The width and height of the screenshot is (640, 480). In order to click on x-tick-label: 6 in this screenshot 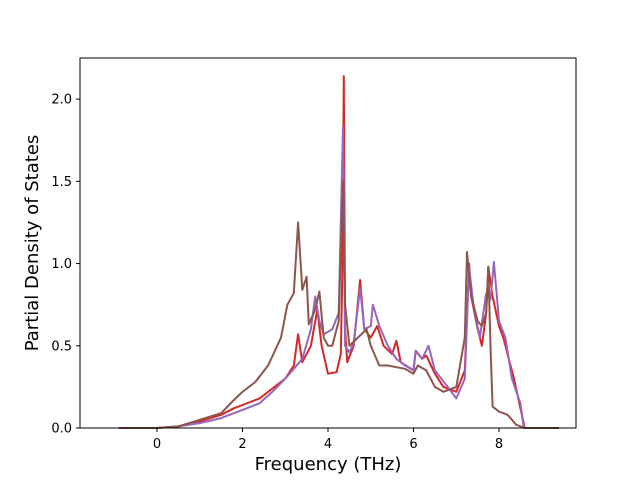, I will do `click(413, 444)`.